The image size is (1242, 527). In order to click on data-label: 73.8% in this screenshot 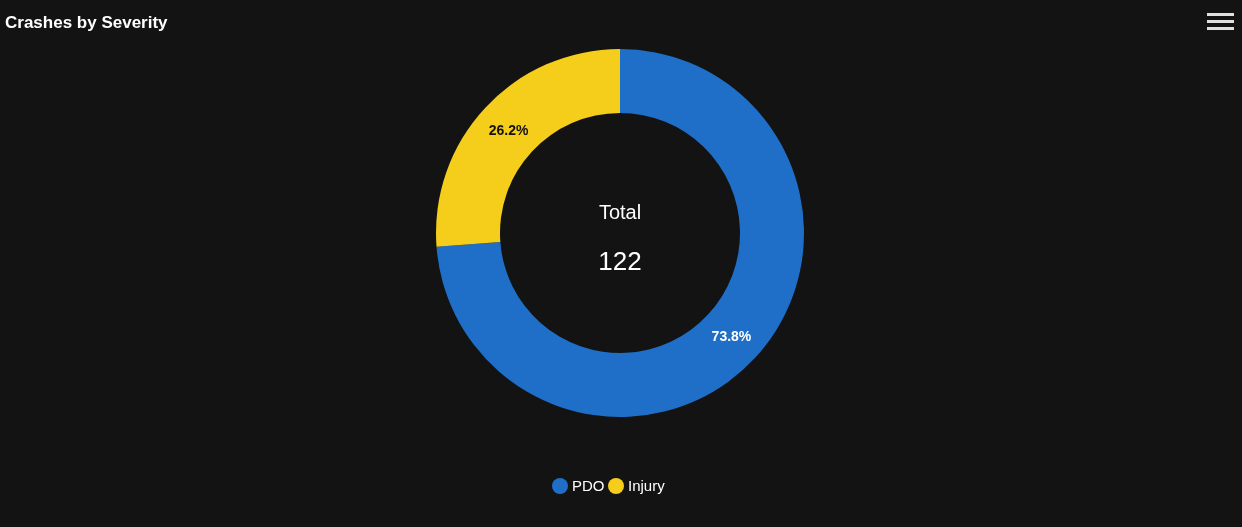, I will do `click(731, 336)`.